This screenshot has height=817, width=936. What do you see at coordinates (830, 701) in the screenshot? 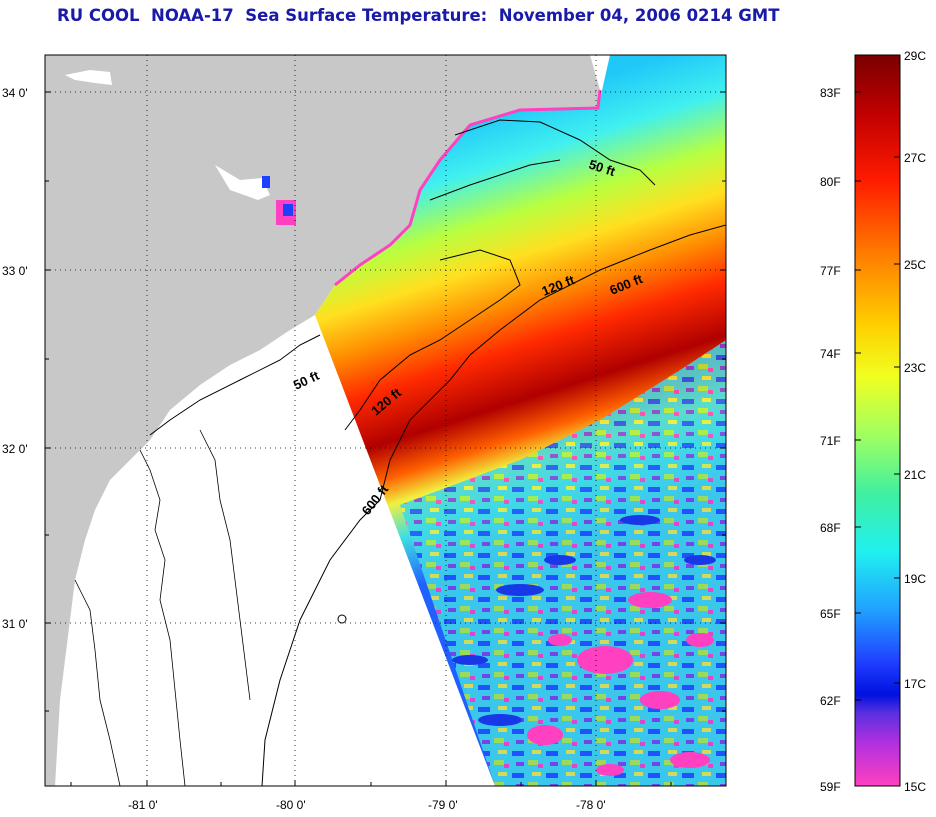
I see `cb-f-62: 62F` at bounding box center [830, 701].